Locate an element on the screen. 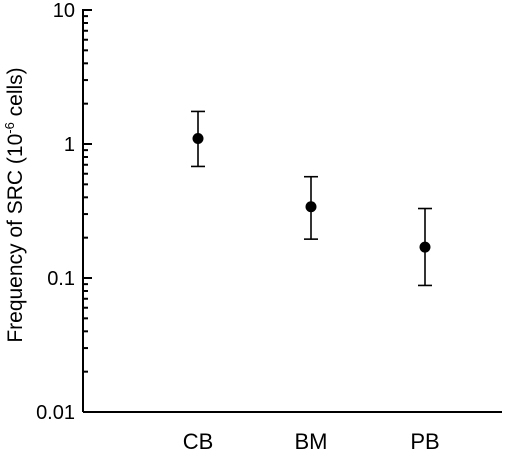 The width and height of the screenshot is (520, 459). x-tick-label-bm: BM is located at coordinates (311, 441).